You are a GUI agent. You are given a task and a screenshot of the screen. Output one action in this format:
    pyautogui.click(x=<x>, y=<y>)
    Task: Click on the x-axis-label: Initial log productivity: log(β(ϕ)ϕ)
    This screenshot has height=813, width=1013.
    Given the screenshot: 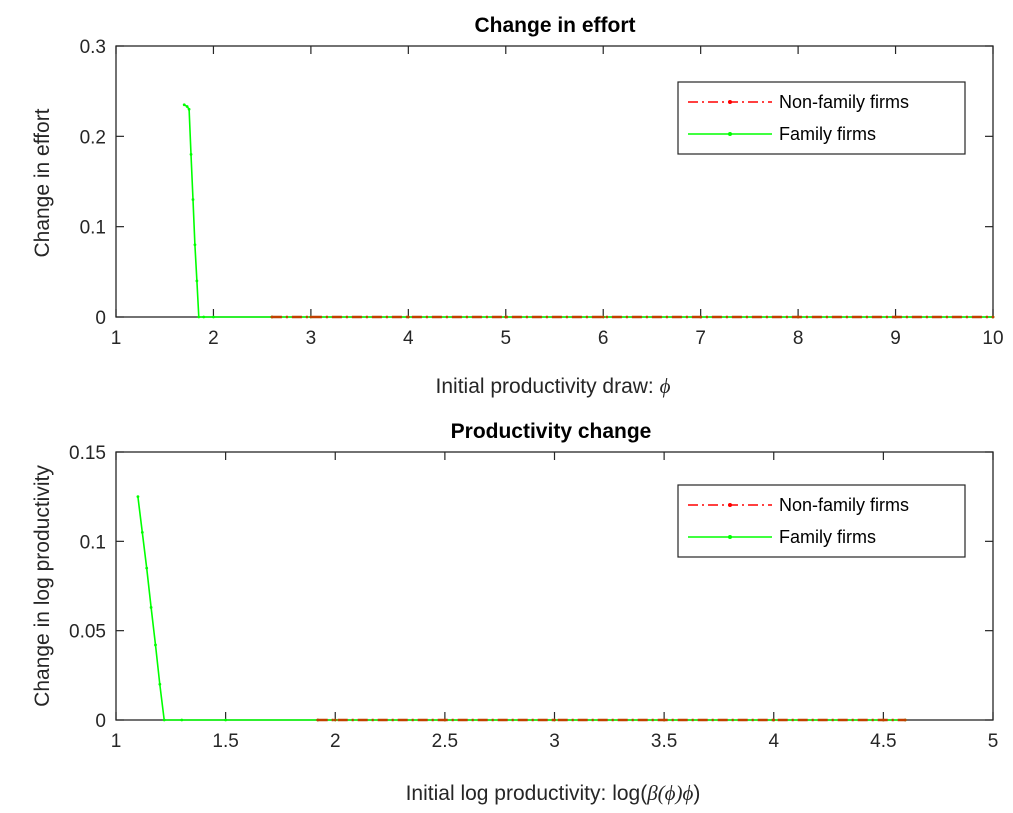 What is the action you would take?
    pyautogui.click(x=553, y=793)
    